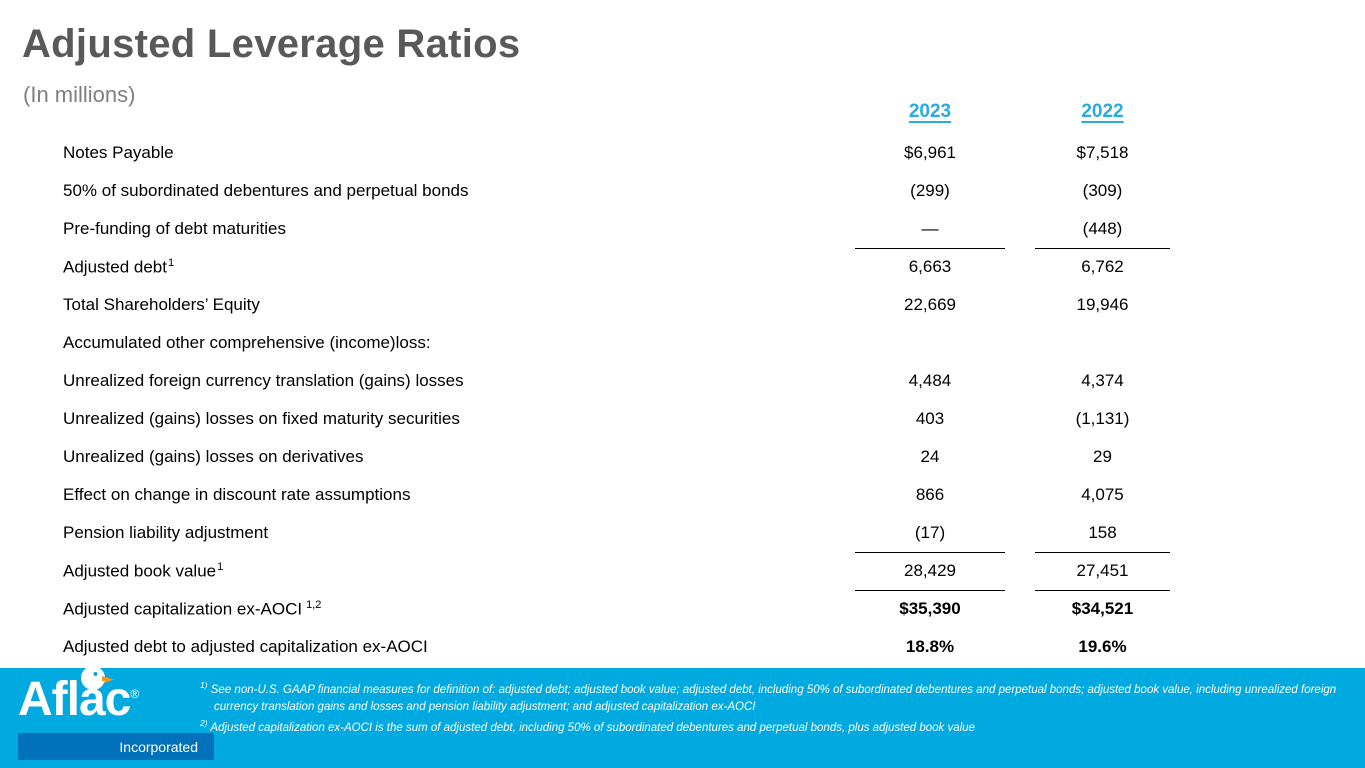 This screenshot has width=1365, height=768. Describe the element at coordinates (213, 456) in the screenshot. I see `row-label: Unrealized (gains) losses on derivatives` at that location.